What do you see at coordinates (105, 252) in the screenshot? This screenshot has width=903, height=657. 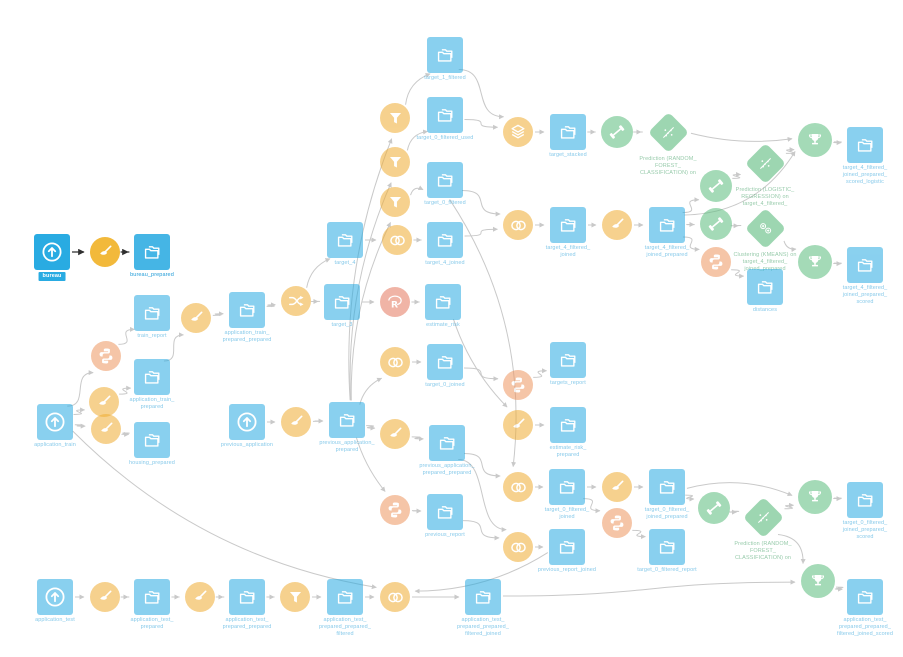 I see `recipe-prep_bureau` at bounding box center [105, 252].